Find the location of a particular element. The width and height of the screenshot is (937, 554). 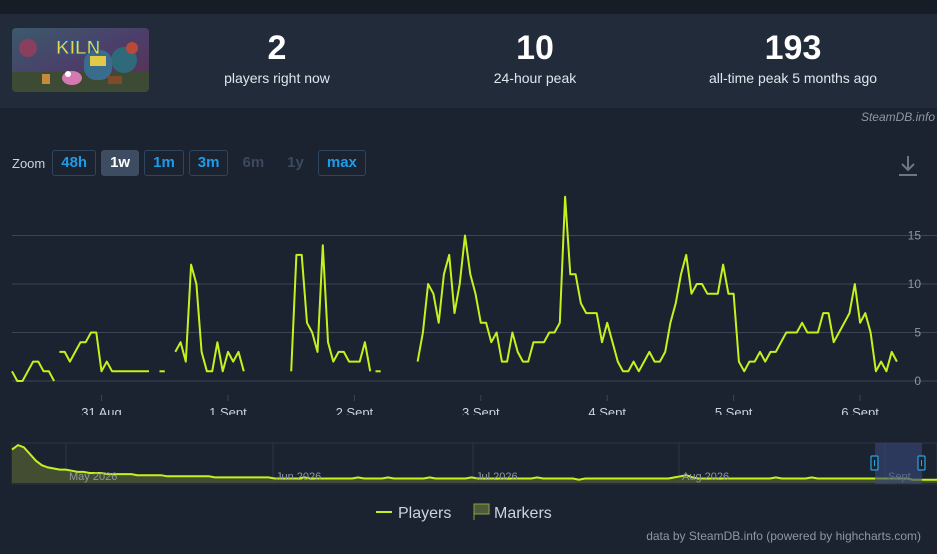

game-thumbnail: KILN is located at coordinates (80, 60).